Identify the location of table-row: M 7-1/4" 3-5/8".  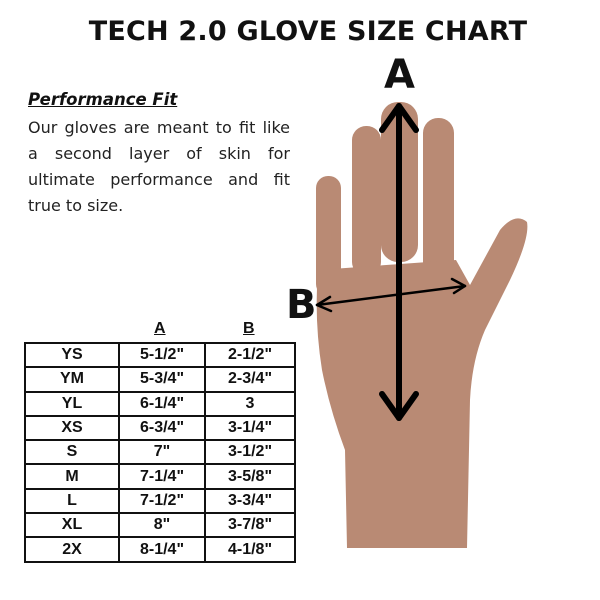
(160, 476).